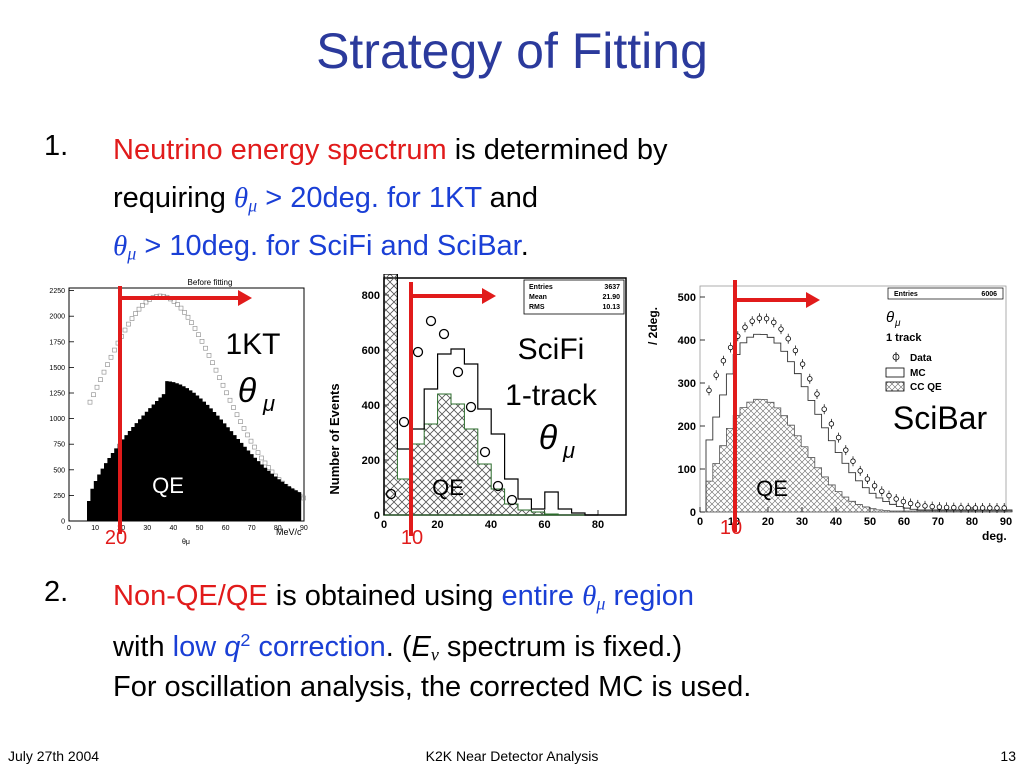 This screenshot has height=768, width=1024. I want to click on legend-mc-swatch, so click(895, 372).